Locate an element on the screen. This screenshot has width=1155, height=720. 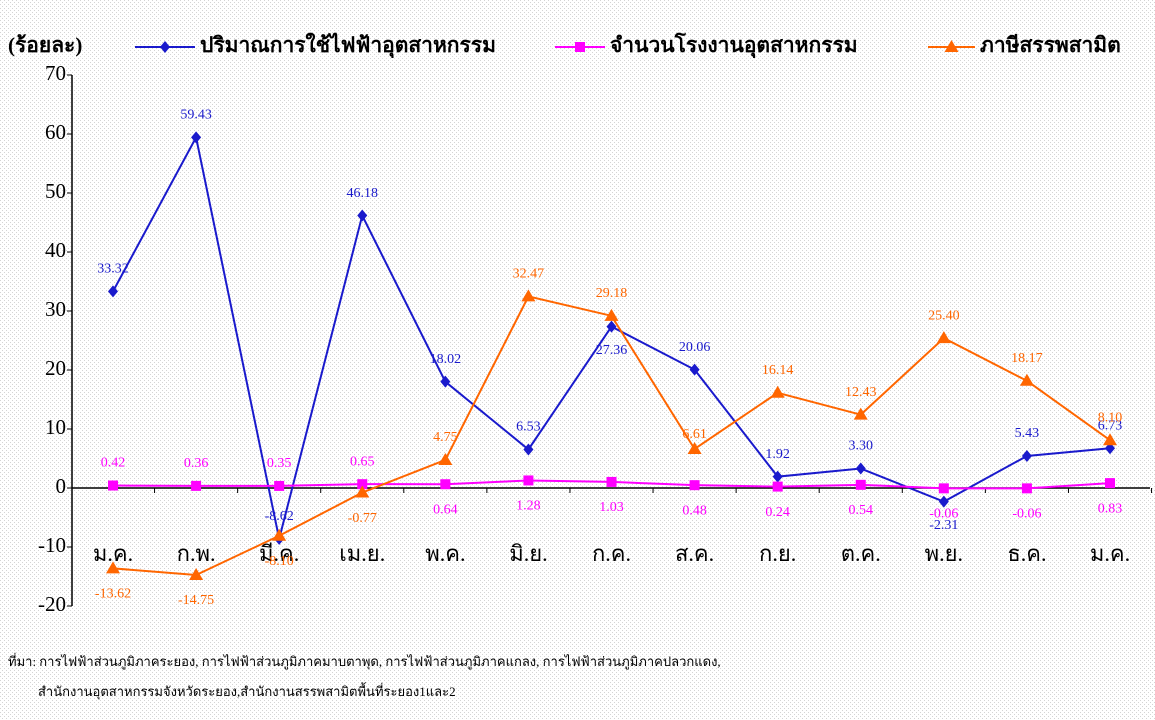
y-axis-label: (ร้อยละ) is located at coordinates (45, 45).